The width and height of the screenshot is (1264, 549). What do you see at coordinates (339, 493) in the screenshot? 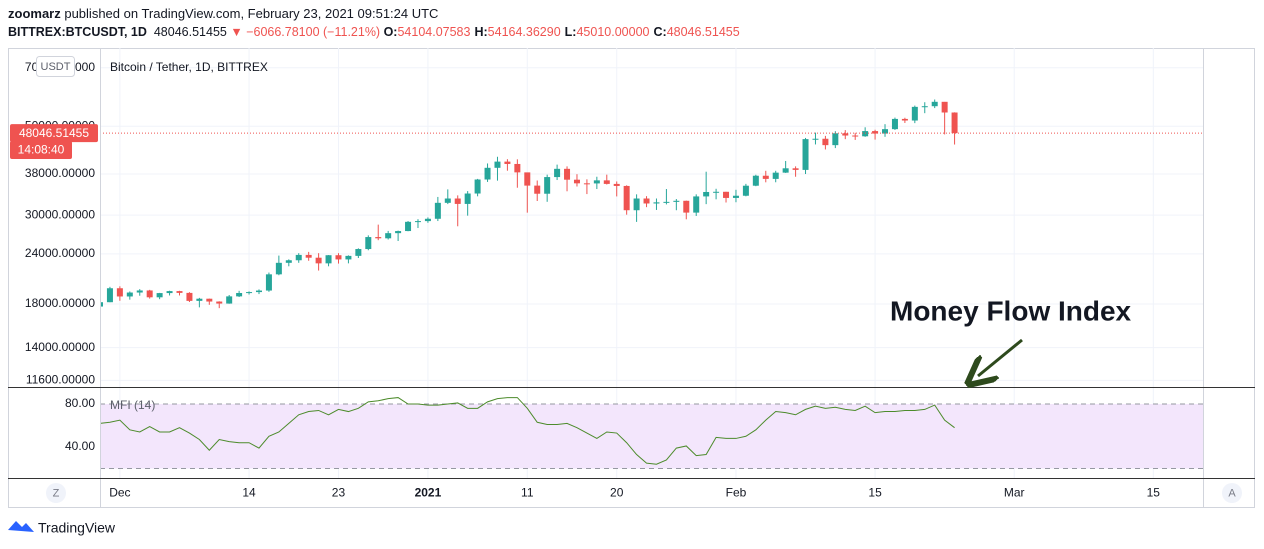
I see `x-tick-label: 23` at bounding box center [339, 493].